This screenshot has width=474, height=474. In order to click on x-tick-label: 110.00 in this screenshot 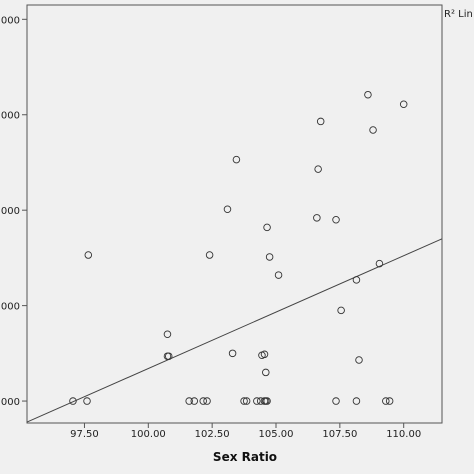, I will do `click(403, 434)`.